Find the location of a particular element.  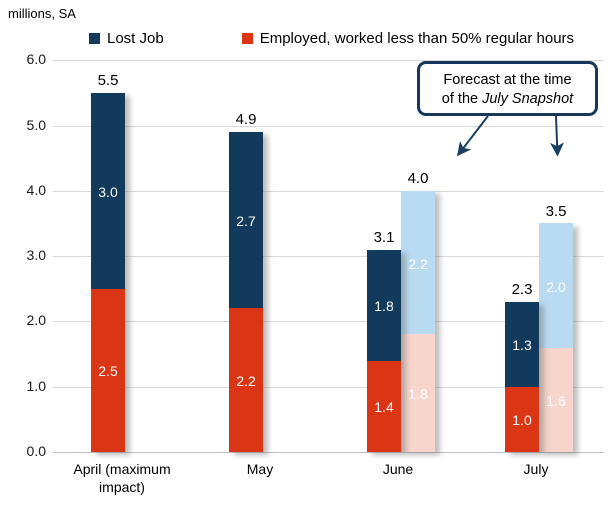

bar-may: 2.2 2.7 is located at coordinates (246, 292).